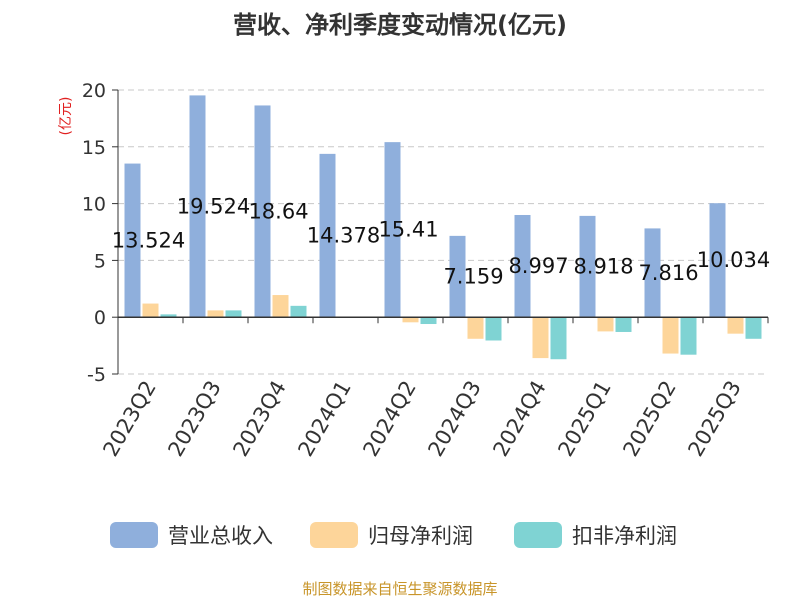 The height and width of the screenshot is (604, 800). I want to click on bar-扣非净利润-2024Q2, so click(428, 321).